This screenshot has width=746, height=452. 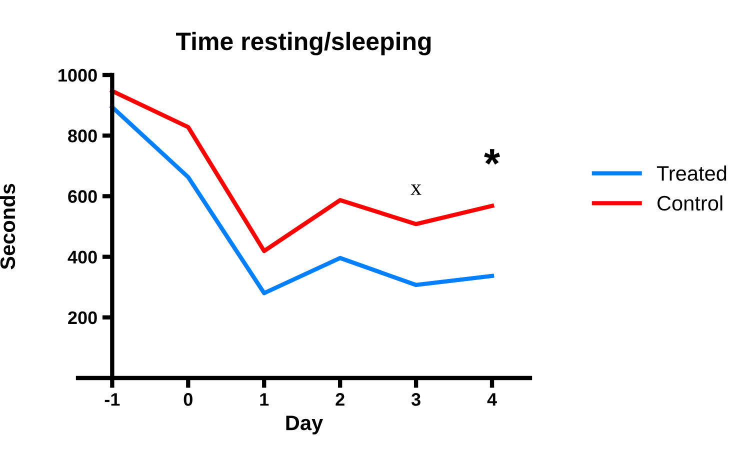 What do you see at coordinates (492, 157) in the screenshot?
I see `annotation: *` at bounding box center [492, 157].